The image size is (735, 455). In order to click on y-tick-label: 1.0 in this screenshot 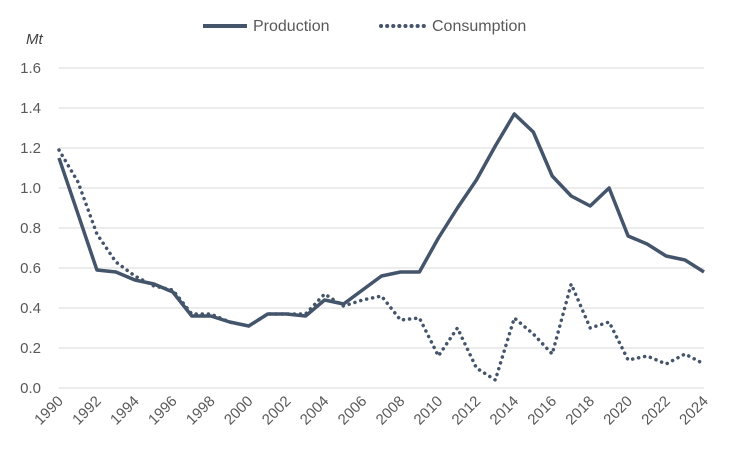, I will do `click(30, 188)`.